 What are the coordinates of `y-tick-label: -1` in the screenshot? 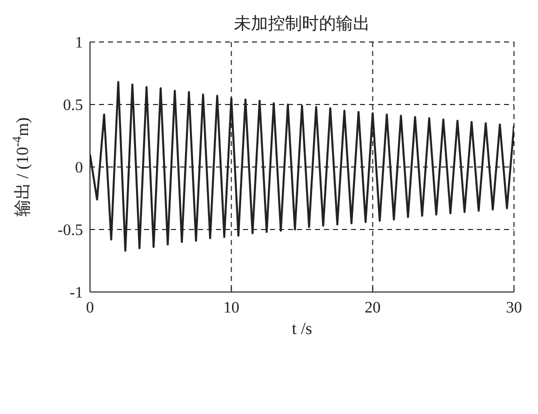 It's located at (76, 293).